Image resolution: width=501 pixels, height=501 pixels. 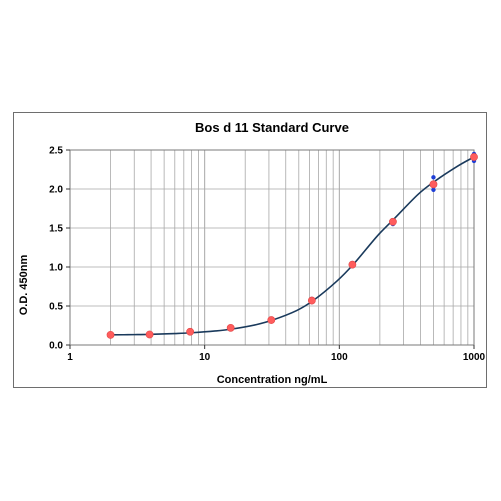 What do you see at coordinates (56, 307) in the screenshot?
I see `y-tick-label: 0.5` at bounding box center [56, 307].